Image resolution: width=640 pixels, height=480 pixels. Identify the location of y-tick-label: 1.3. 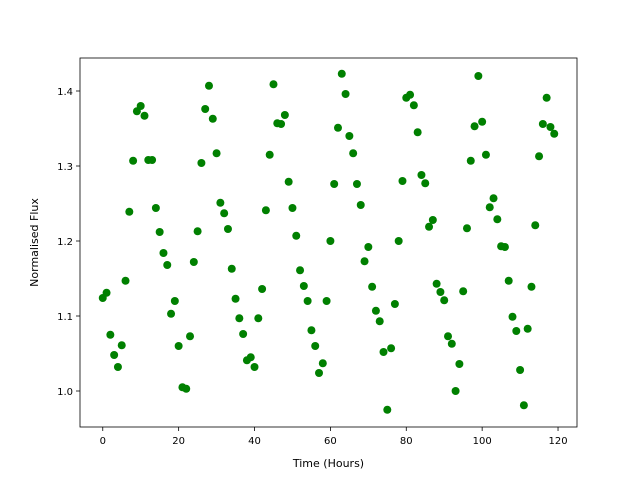
(65, 167).